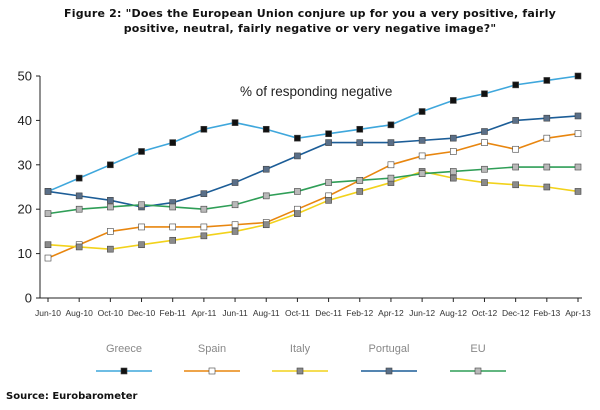 The width and height of the screenshot is (600, 410). I want to click on legend-item-greece: Greece, so click(124, 359).